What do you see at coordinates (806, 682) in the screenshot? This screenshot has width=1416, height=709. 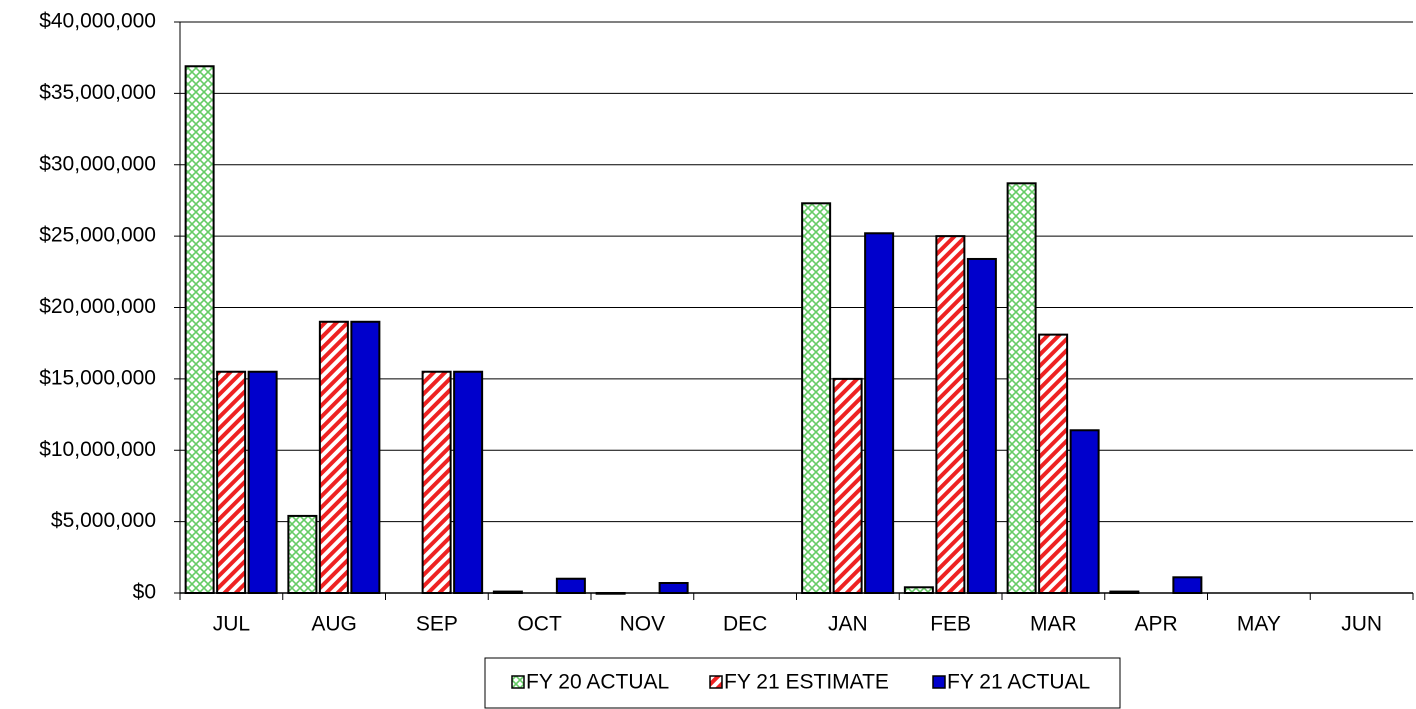 I see `legend-label: FY 21 ESTIMATE` at bounding box center [806, 682].